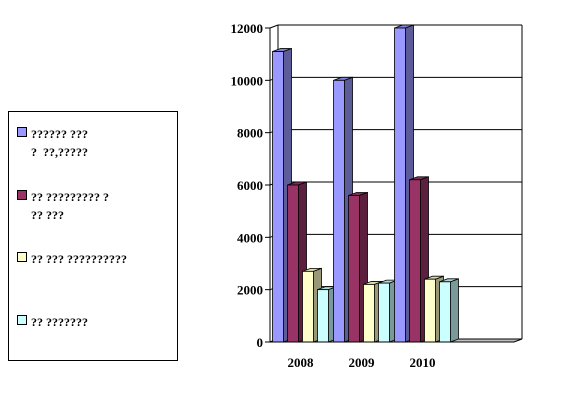 The width and height of the screenshot is (573, 402). Describe the element at coordinates (454, 310) in the screenshot. I see `bar-side` at that location.